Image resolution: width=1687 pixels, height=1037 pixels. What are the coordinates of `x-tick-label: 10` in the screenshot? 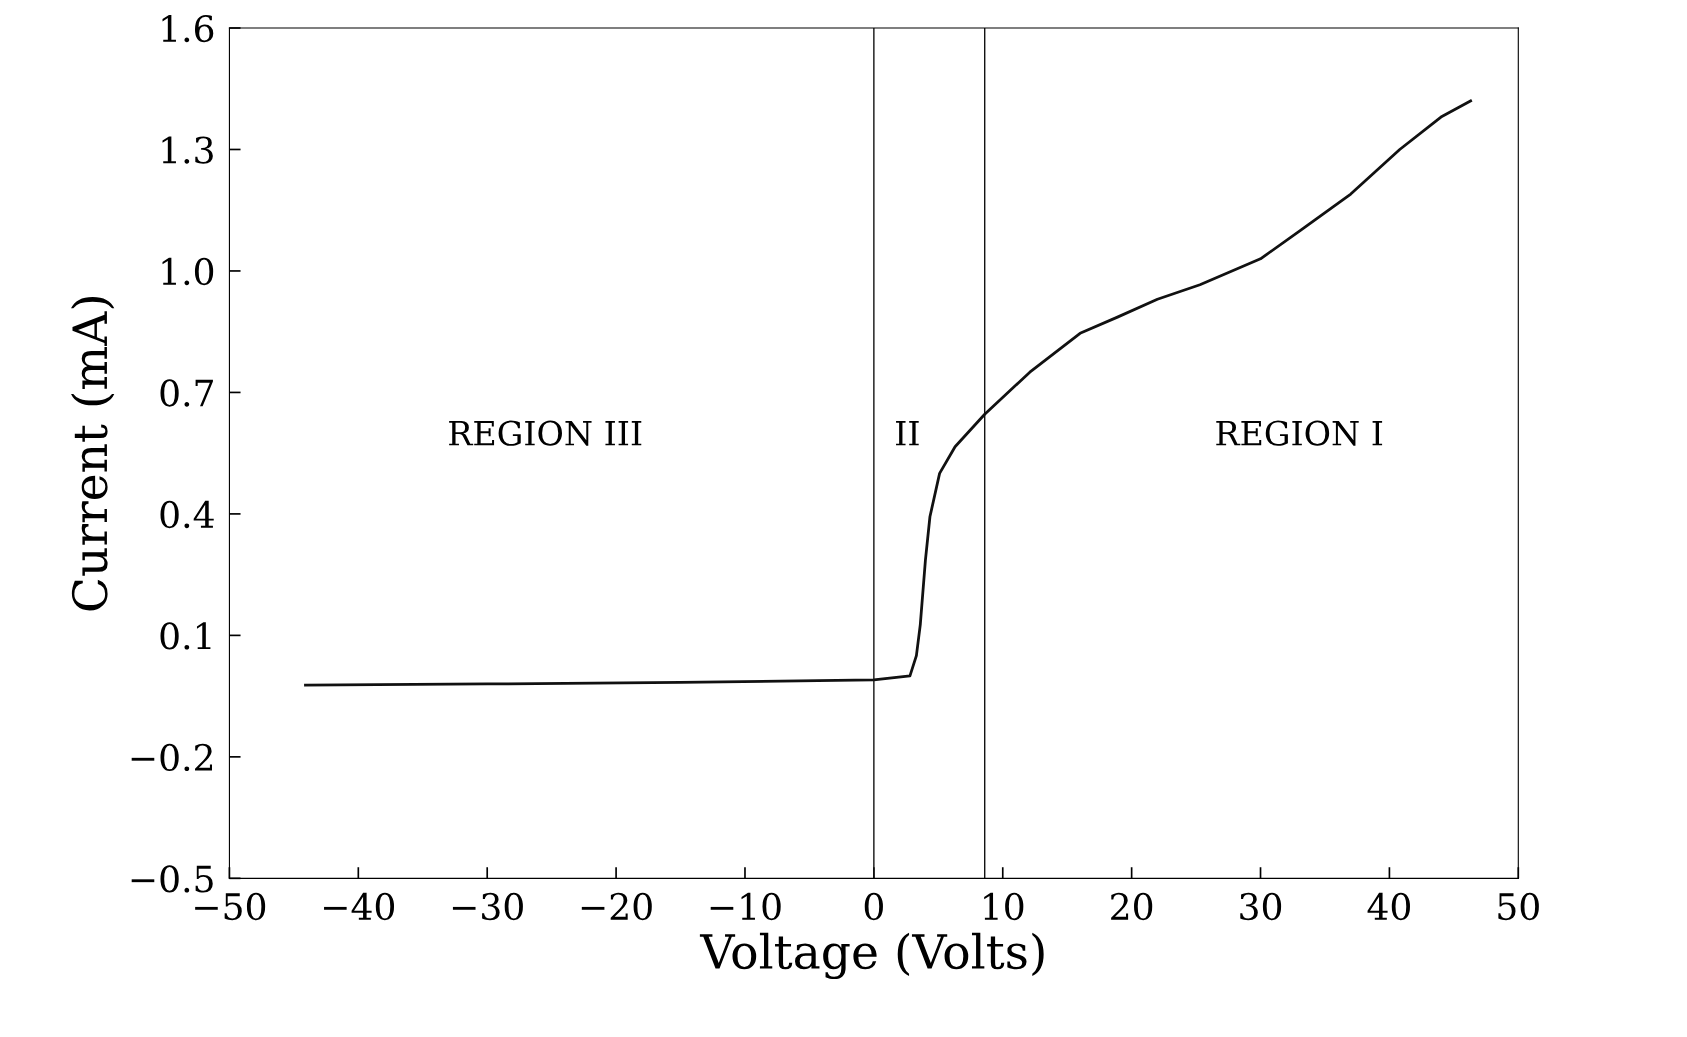 It's located at (1004, 906).